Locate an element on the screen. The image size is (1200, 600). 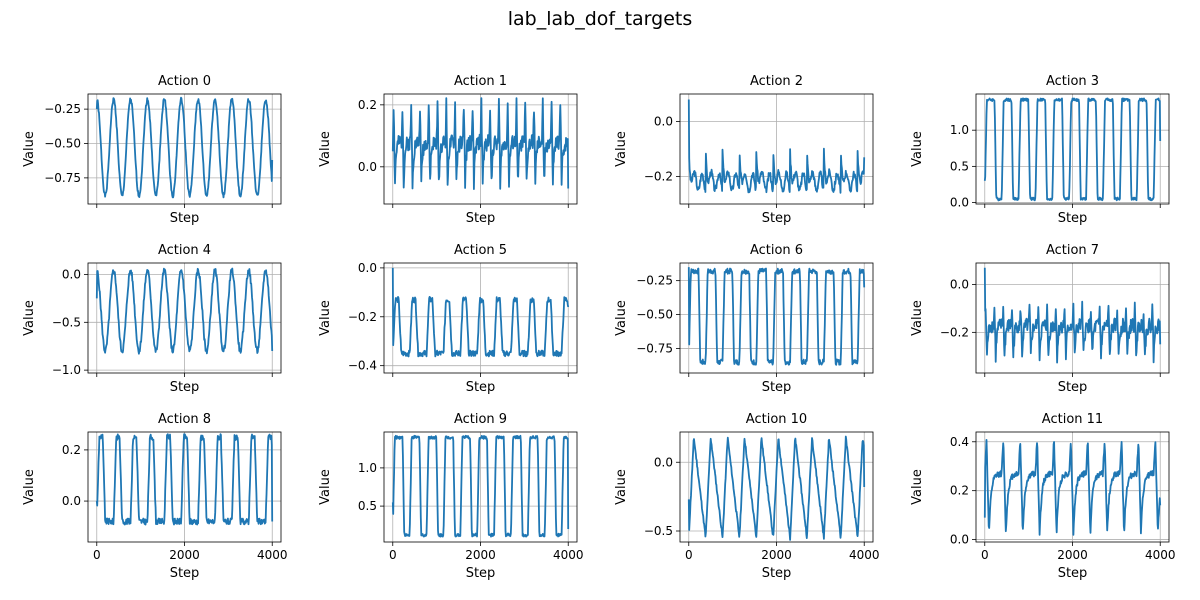
figure-title: lab_lab_dof_targets is located at coordinates (600, 19).